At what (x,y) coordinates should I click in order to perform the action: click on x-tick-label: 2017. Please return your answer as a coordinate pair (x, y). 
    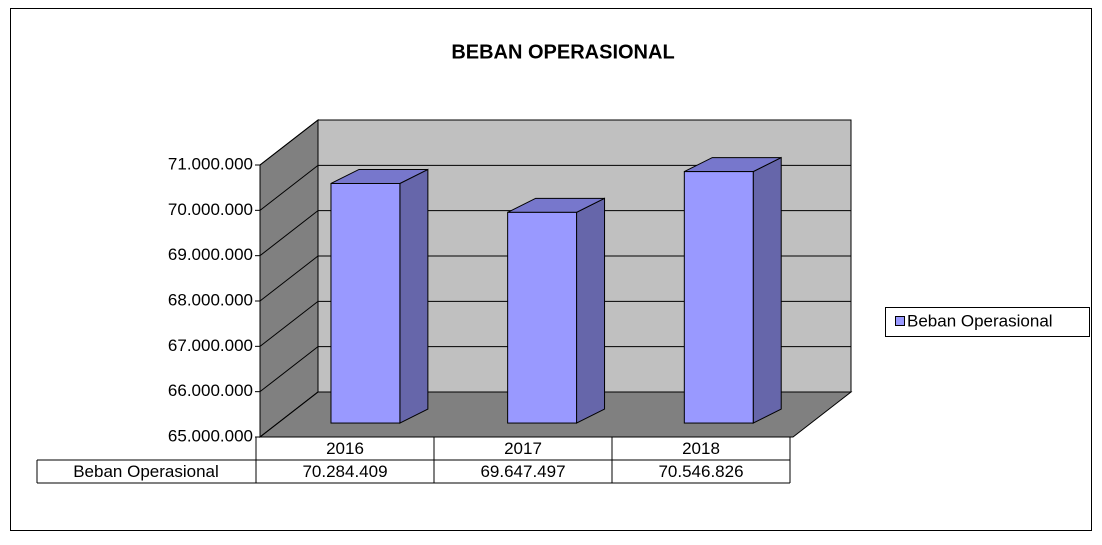
    Looking at the image, I should click on (523, 448).